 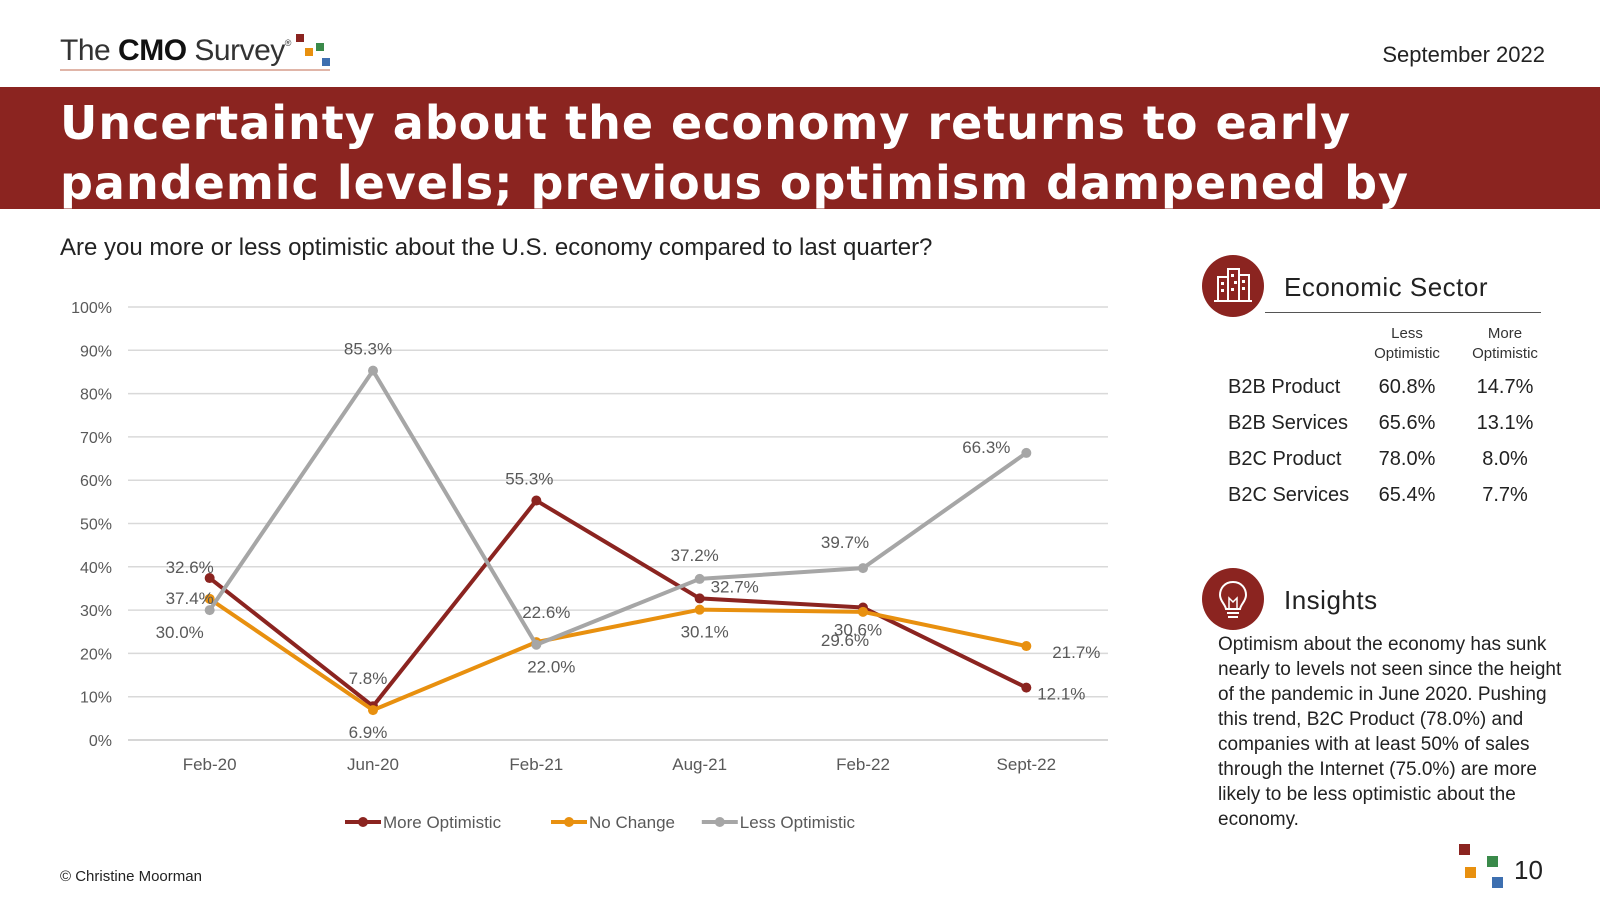 I want to click on logo-registered-mark: ®, so click(x=288, y=43).